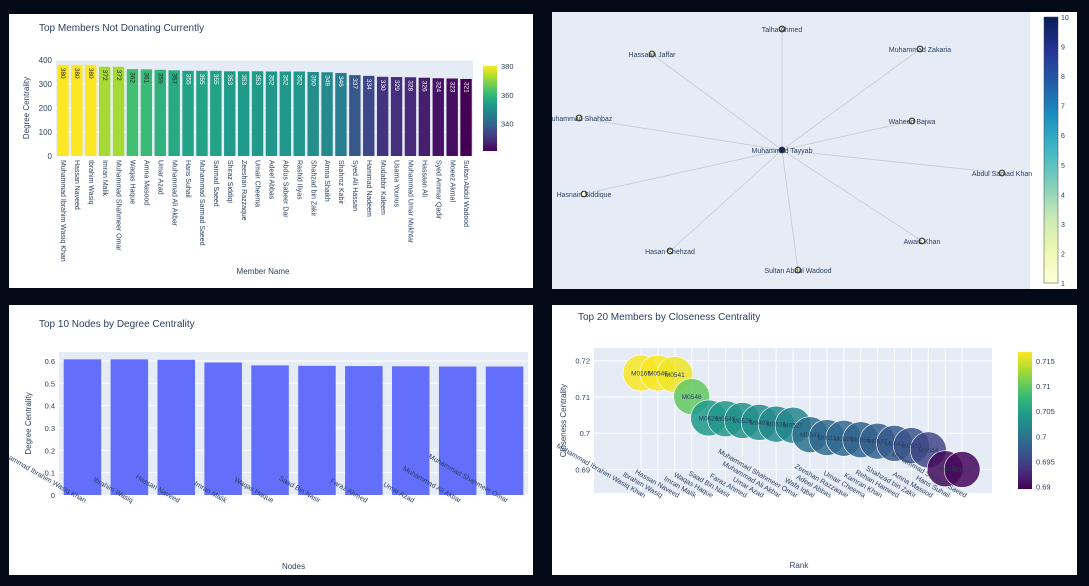 This screenshot has height=586, width=1089. What do you see at coordinates (878, 442) in the screenshot?
I see `bubble-label: M0537` at bounding box center [878, 442].